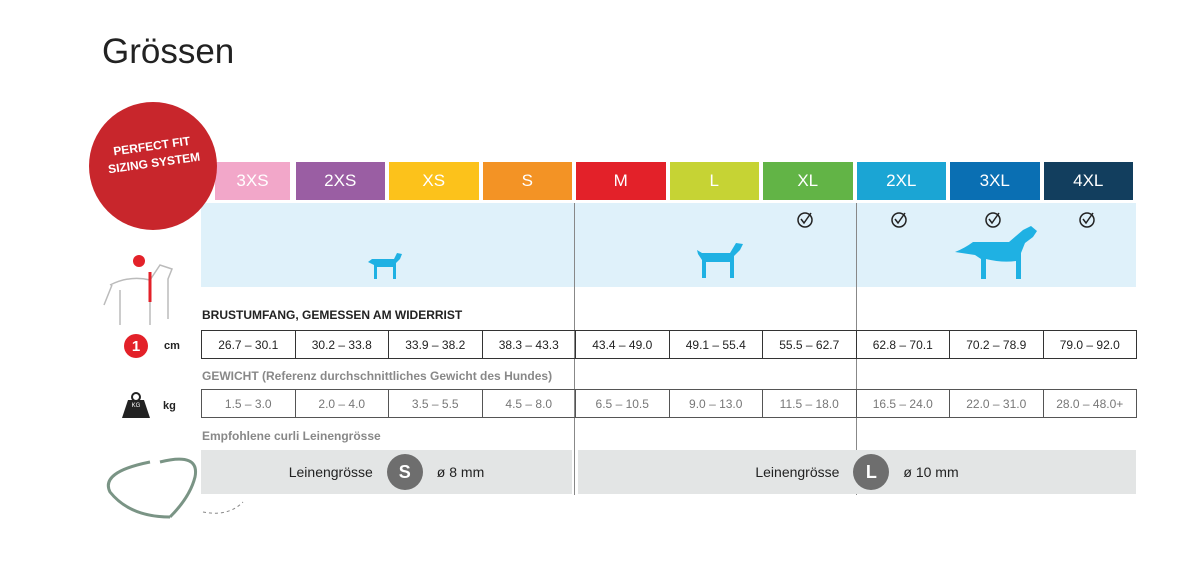  Describe the element at coordinates (248, 344) in the screenshot. I see `chest-cell: 26.7 – 30.1` at that location.